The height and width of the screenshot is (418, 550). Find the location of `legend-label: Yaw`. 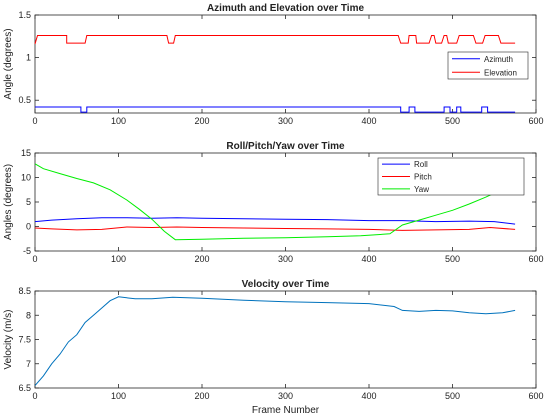

legend-label: Yaw is located at coordinates (421, 189).